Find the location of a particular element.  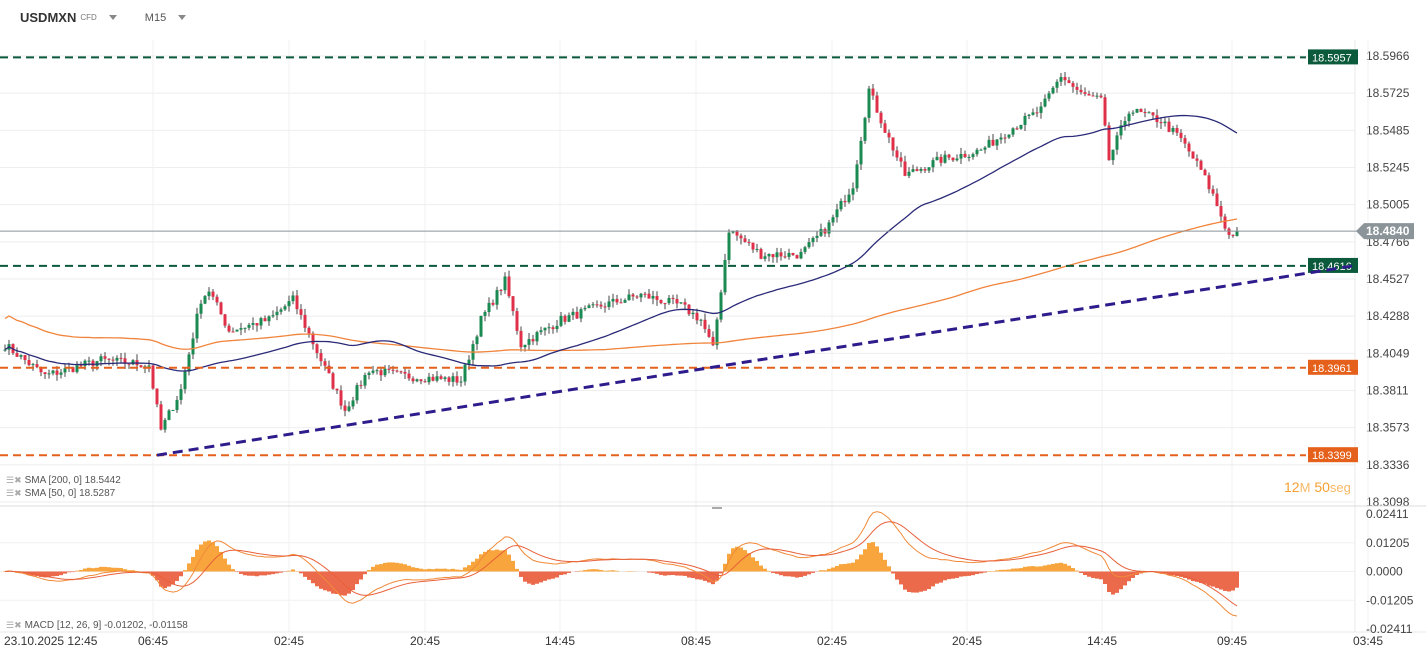

price-tick-label: 18.5485 is located at coordinates (1388, 130).